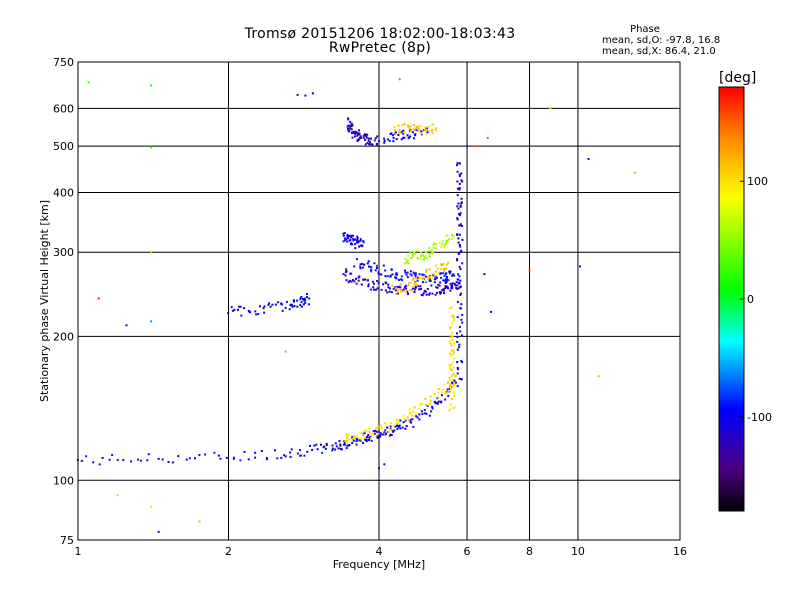 Image resolution: width=800 pixels, height=600 pixels. Describe the element at coordinates (379, 551) in the screenshot. I see `x-tick-label: 4` at that location.